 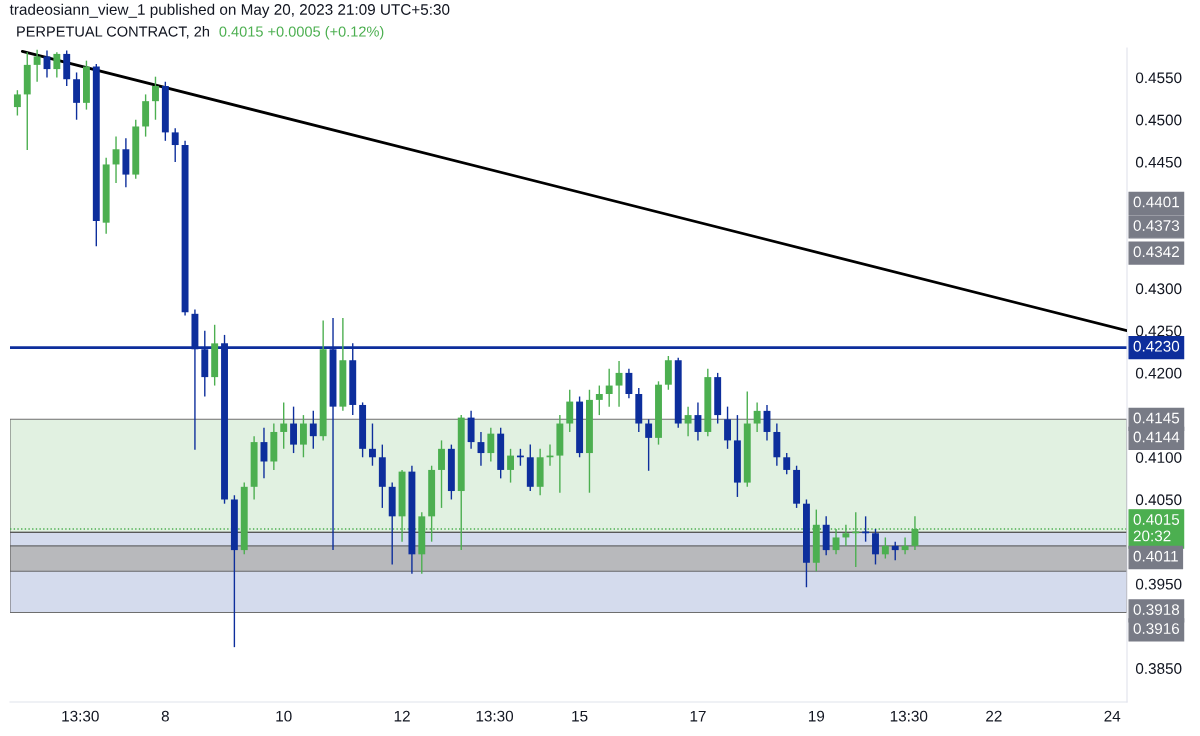 I want to click on x-tick-label: 15, so click(x=580, y=716).